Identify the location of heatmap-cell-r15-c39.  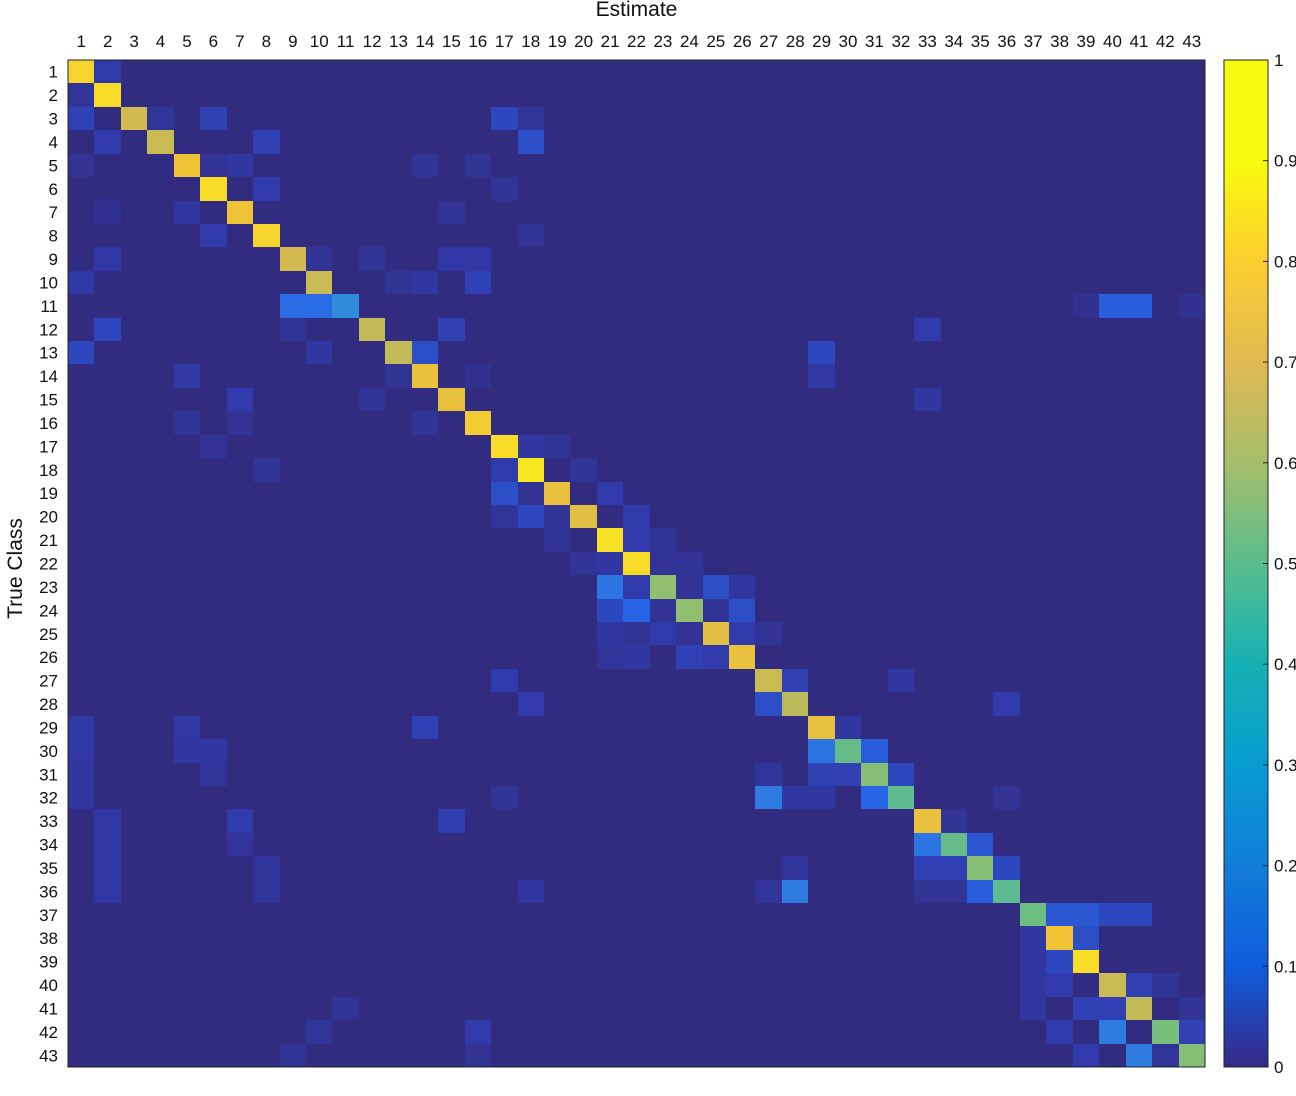
(1086, 399).